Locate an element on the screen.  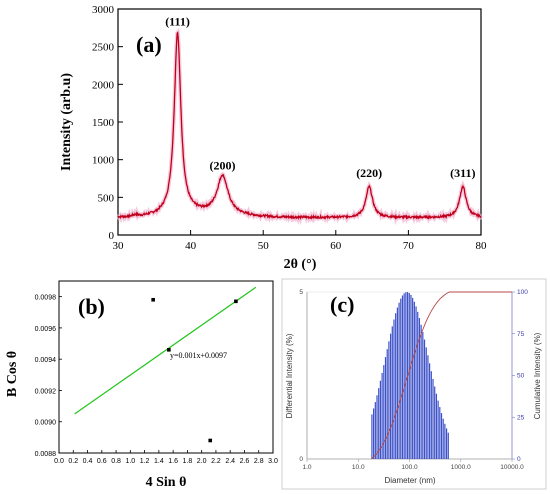
panel-a-y-tick-label: 2500 is located at coordinates (103, 48).